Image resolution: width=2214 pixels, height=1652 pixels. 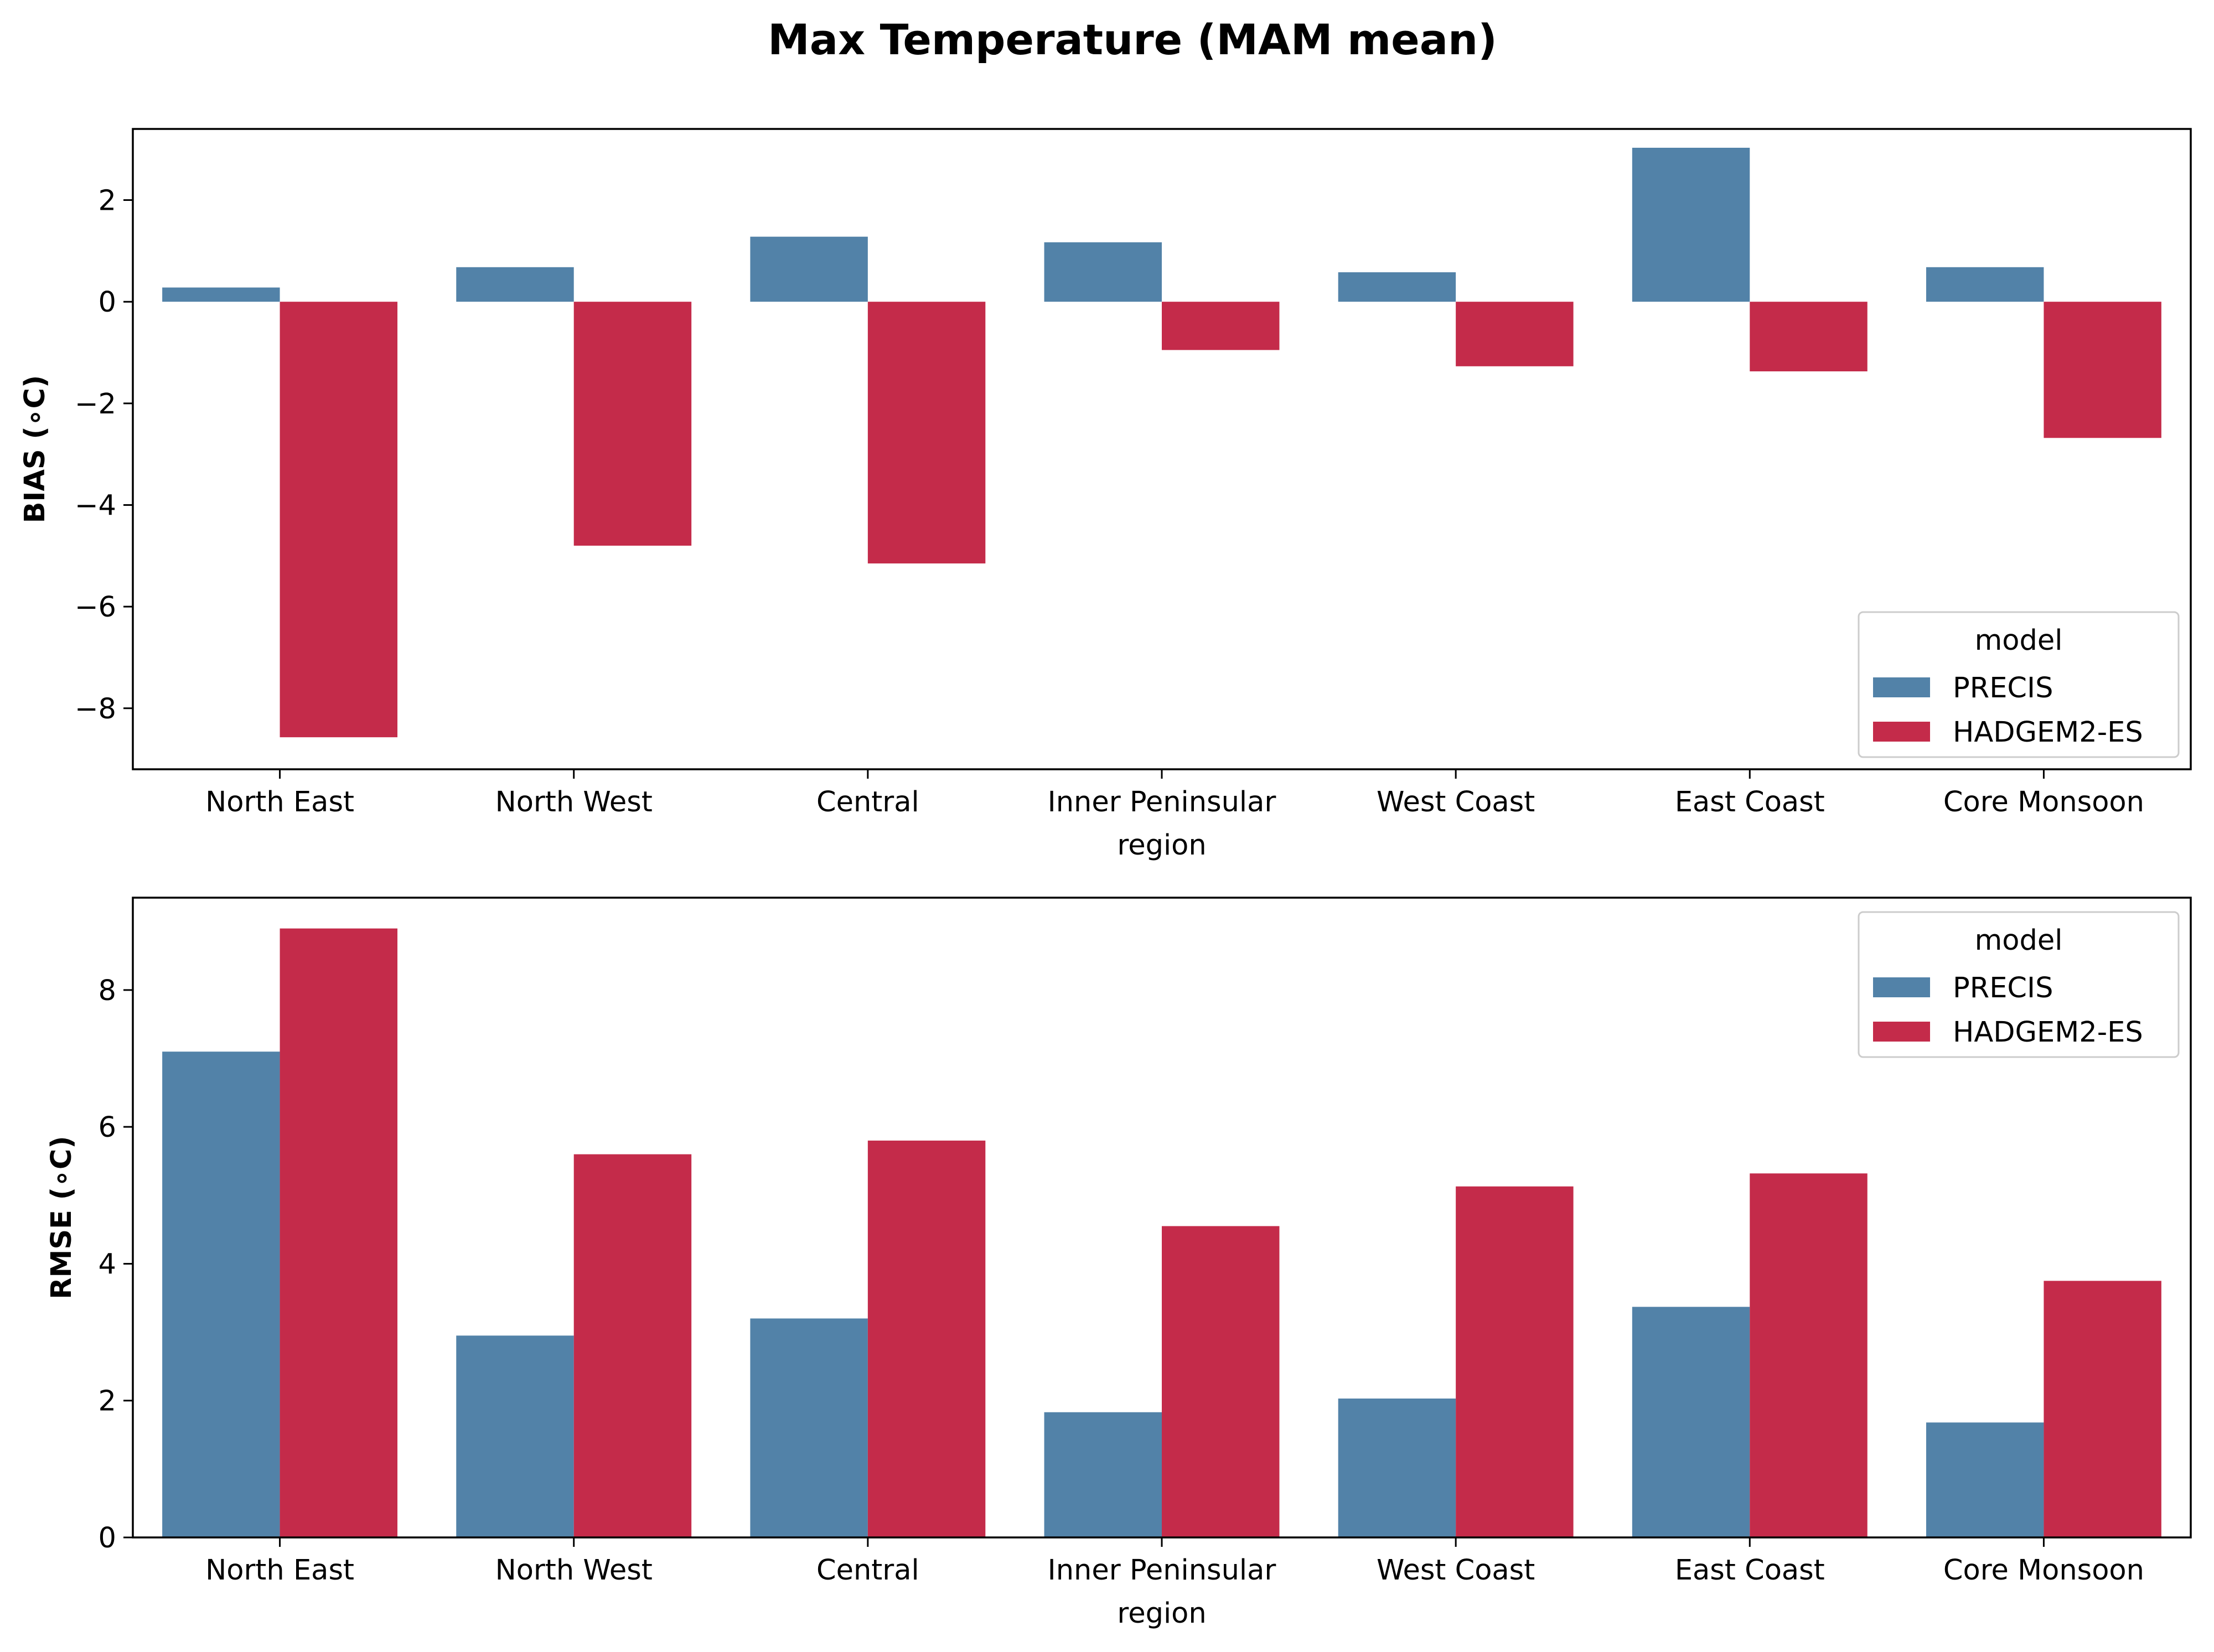 What do you see at coordinates (1161, 845) in the screenshot?
I see `bias-x-axis-label: region` at bounding box center [1161, 845].